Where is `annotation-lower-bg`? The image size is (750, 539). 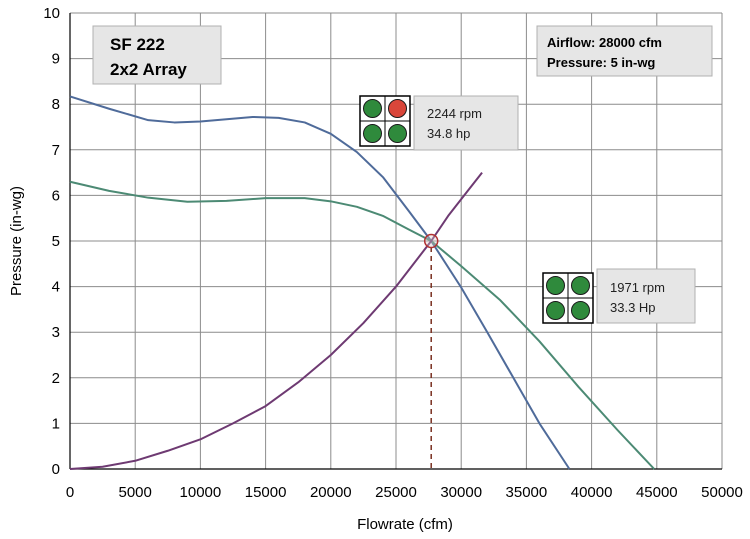
annotation-lower-bg is located at coordinates (646, 296).